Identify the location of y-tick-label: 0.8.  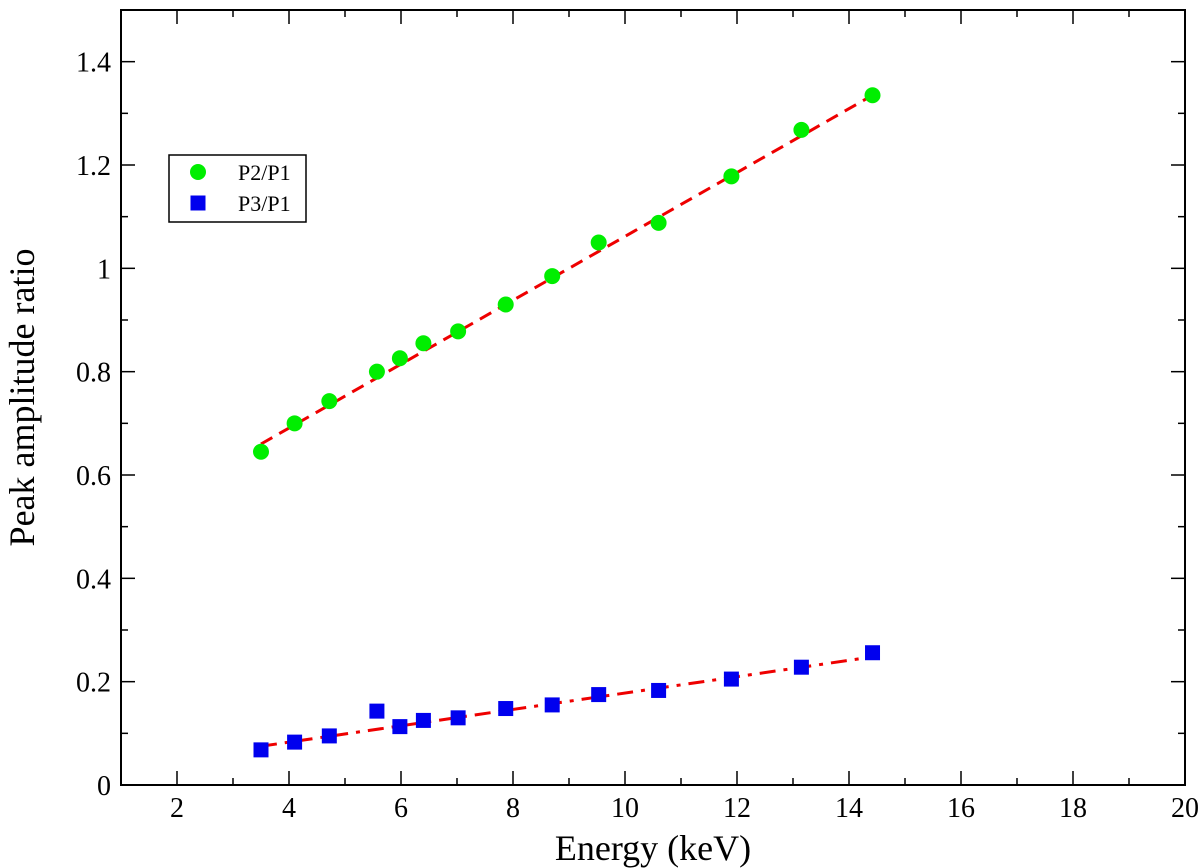
(93, 373).